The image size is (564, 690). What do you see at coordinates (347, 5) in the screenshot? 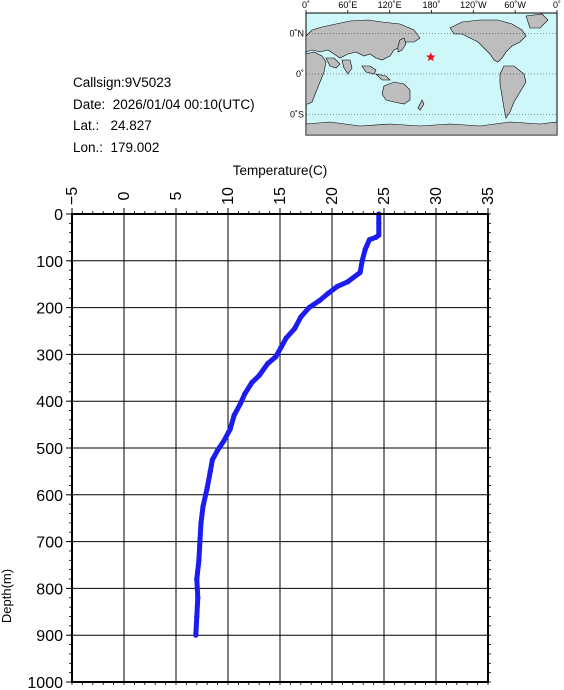
I see `map-longitude-label: 60˚E` at bounding box center [347, 5].